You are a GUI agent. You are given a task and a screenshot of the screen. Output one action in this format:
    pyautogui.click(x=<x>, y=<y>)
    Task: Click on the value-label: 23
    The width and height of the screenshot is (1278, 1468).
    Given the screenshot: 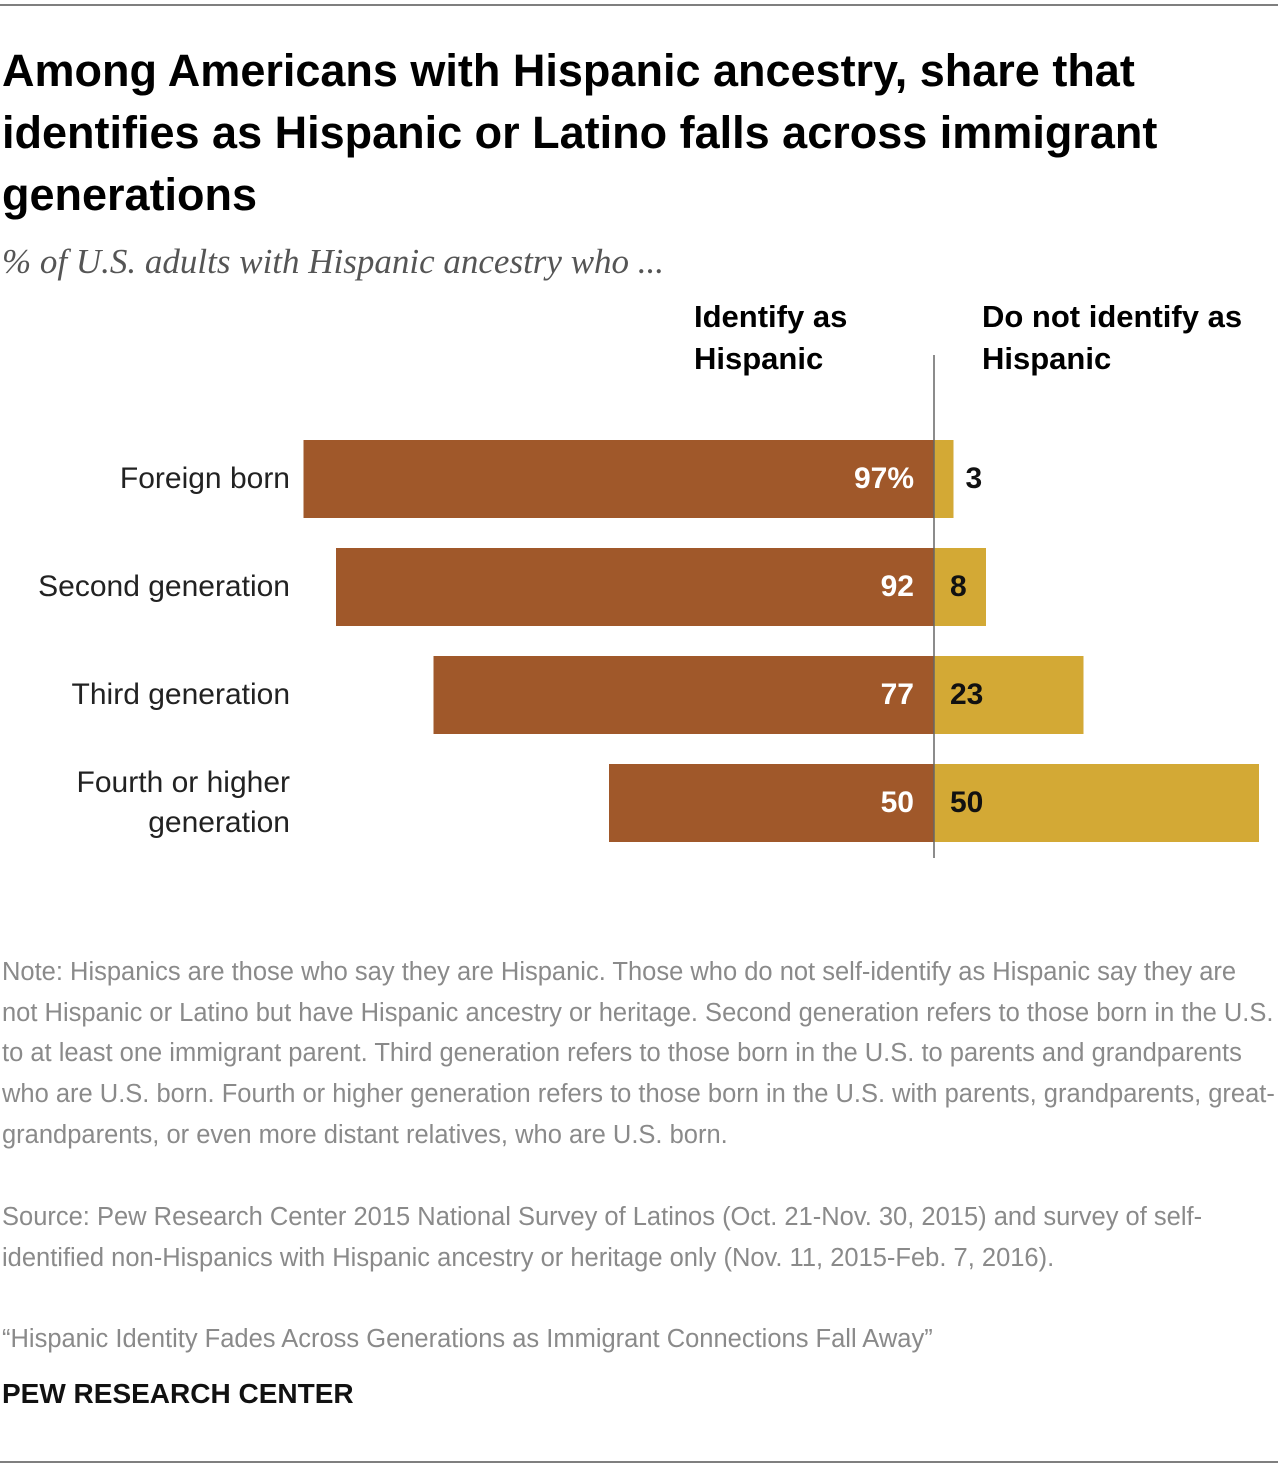 What is the action you would take?
    pyautogui.click(x=967, y=694)
    